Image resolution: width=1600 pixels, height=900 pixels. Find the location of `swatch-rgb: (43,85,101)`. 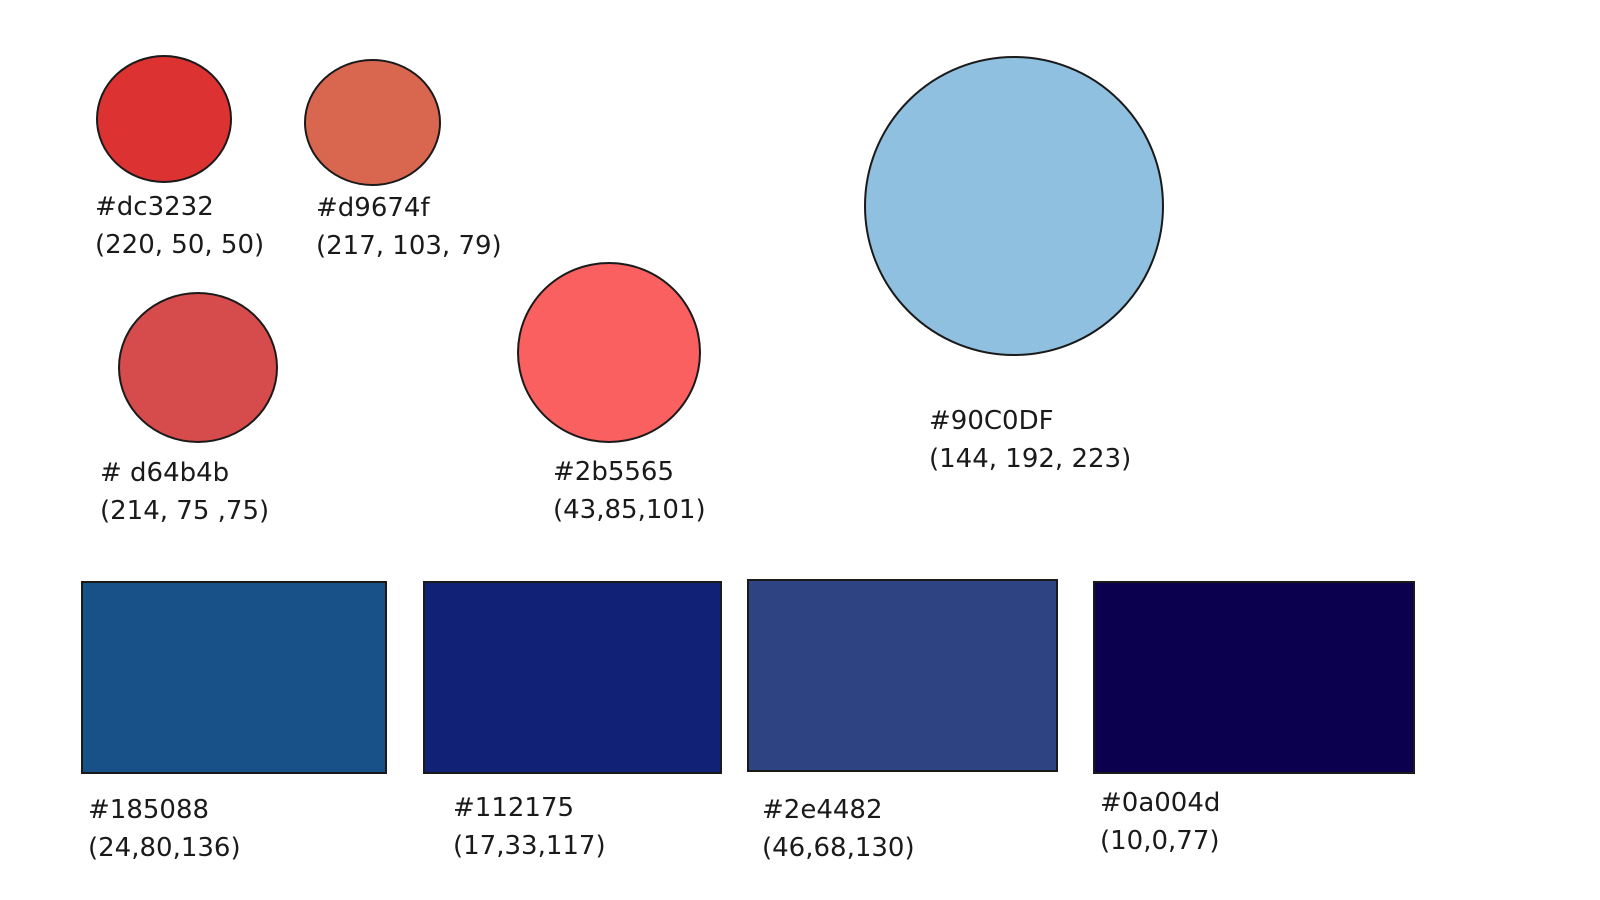

swatch-rgb: (43,85,101) is located at coordinates (629, 510).